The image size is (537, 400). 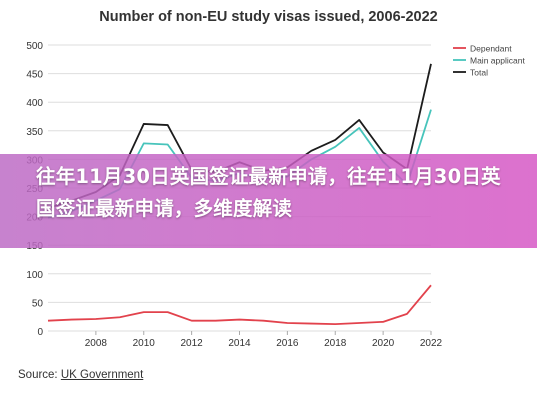 I want to click on series-line-dependant, so click(x=239, y=305).